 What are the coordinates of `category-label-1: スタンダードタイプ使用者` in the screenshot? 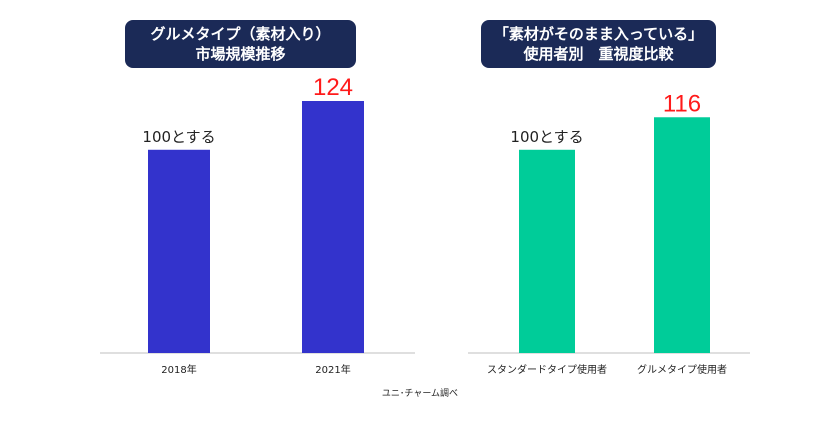 It's located at (547, 369).